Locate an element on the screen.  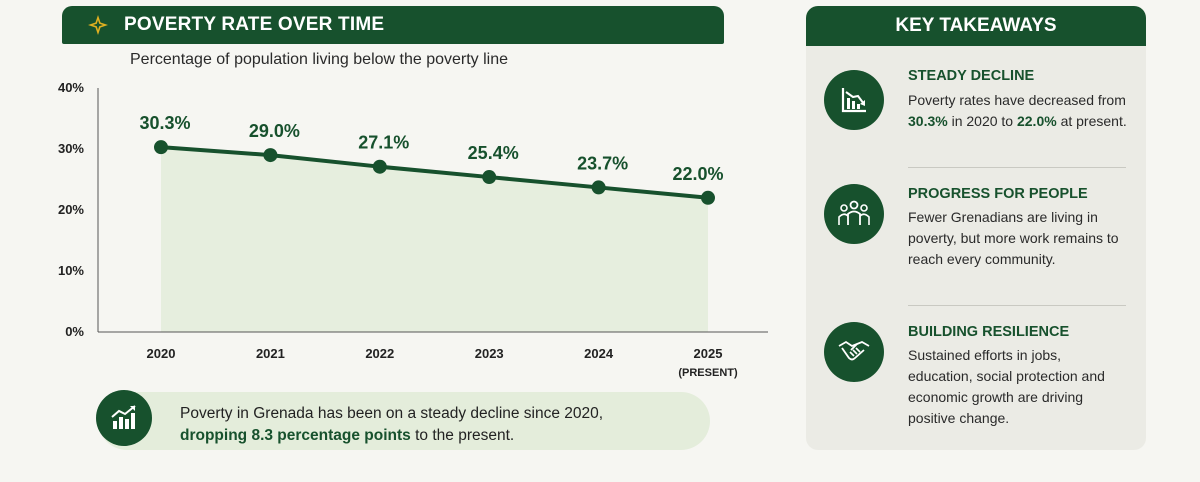
x-tick-label: 2023 is located at coordinates (489, 353).